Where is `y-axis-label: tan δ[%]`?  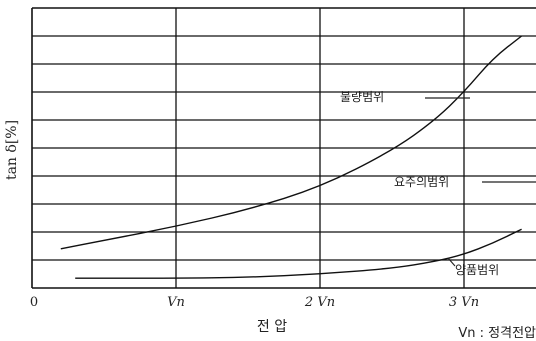
y-axis-label: tan δ[%] is located at coordinates (12, 150).